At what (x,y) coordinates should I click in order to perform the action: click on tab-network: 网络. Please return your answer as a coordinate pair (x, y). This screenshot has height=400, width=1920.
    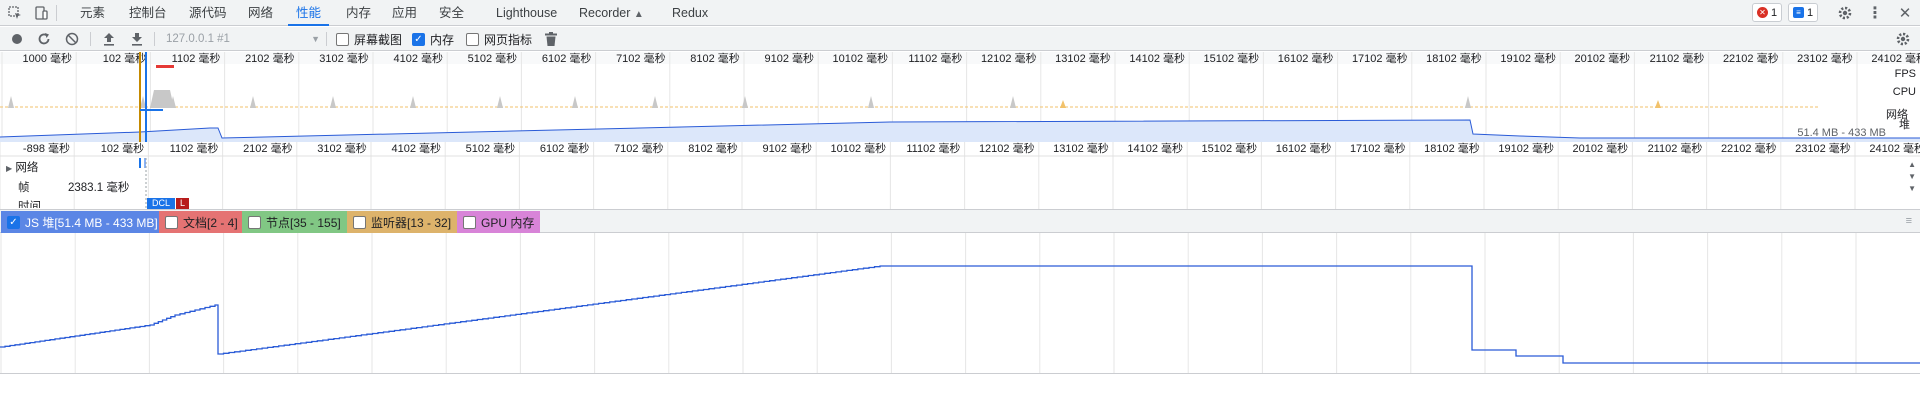
    Looking at the image, I should click on (261, 13).